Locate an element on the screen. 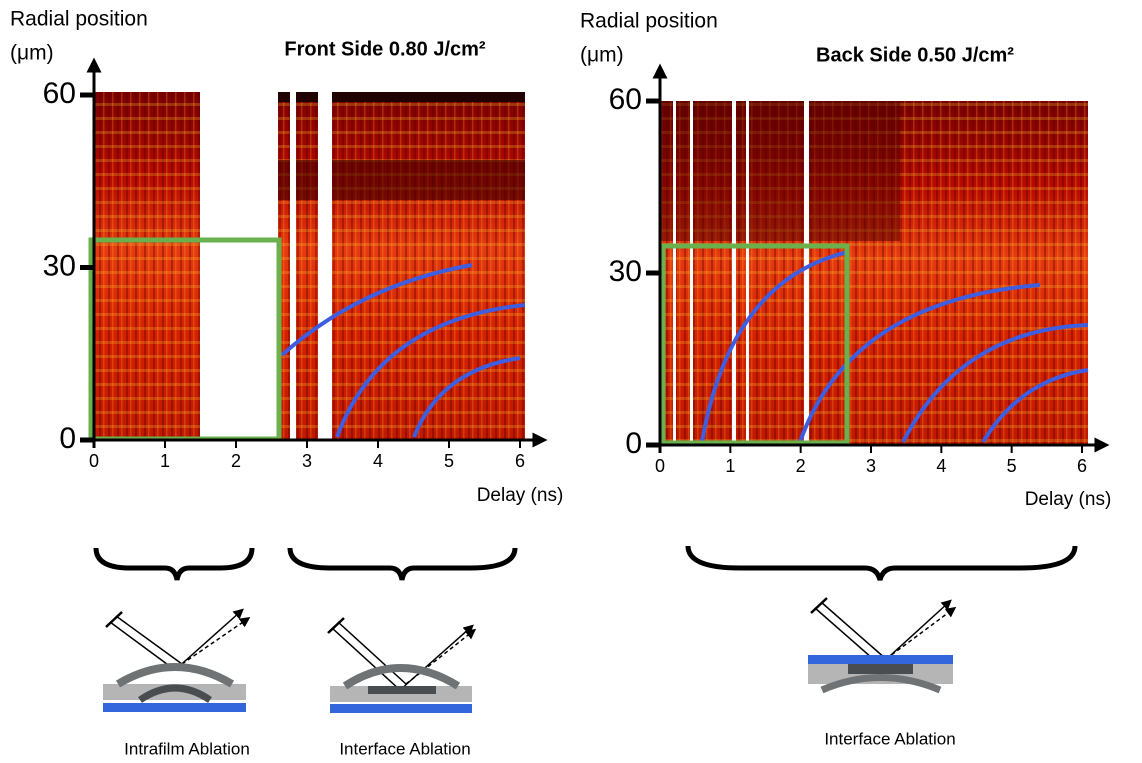 The width and height of the screenshot is (1142, 763). diagram-interface-left is located at coordinates (402, 665).